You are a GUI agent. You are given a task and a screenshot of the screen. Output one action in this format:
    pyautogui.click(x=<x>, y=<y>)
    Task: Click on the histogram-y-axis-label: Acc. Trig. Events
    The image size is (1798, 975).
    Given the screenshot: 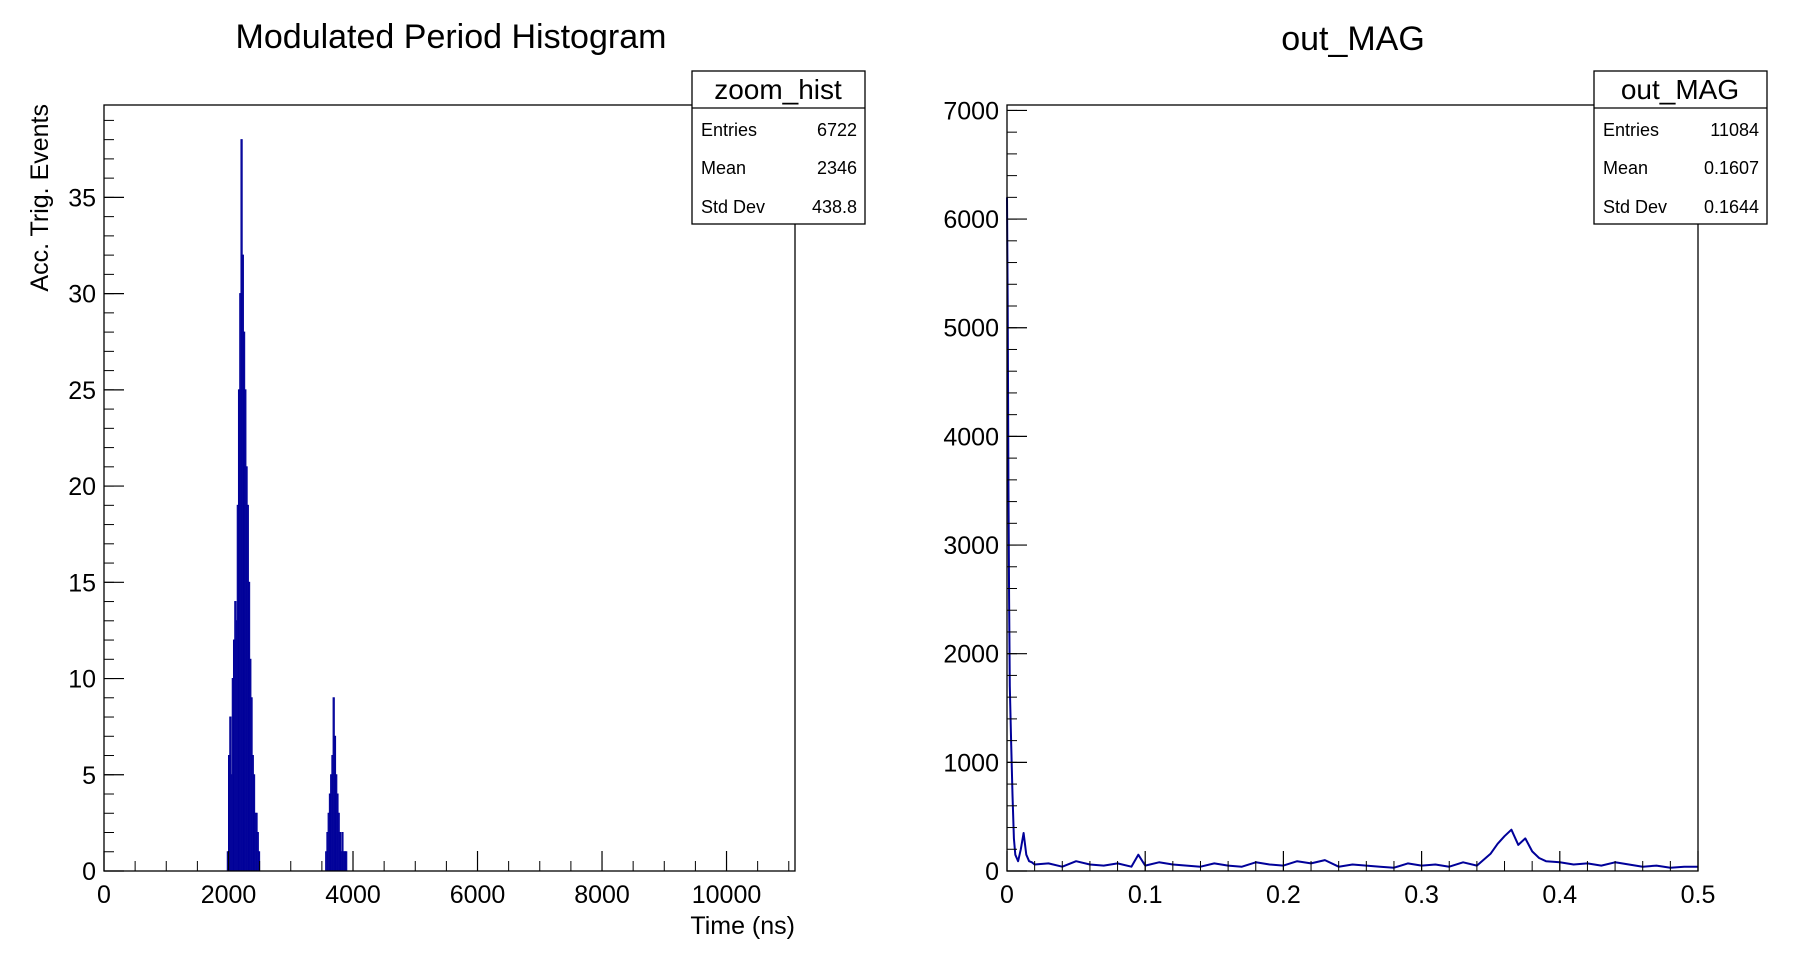 What is the action you would take?
    pyautogui.click(x=40, y=198)
    